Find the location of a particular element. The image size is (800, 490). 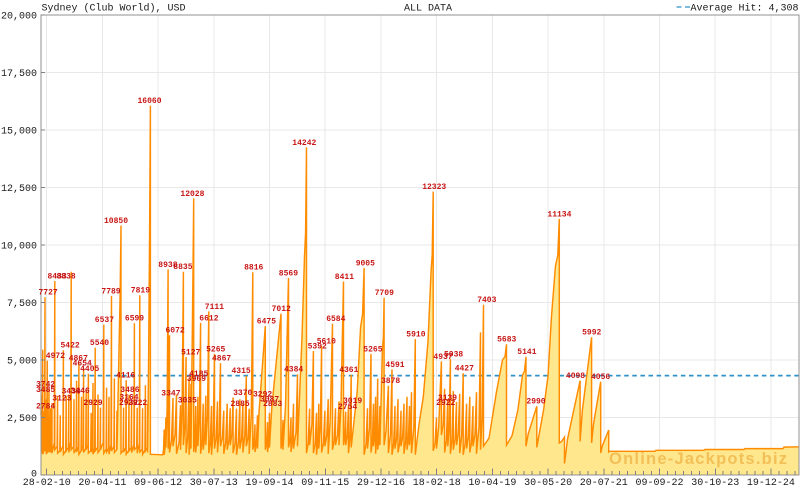

svg-text: 2929 is located at coordinates (92, 403).